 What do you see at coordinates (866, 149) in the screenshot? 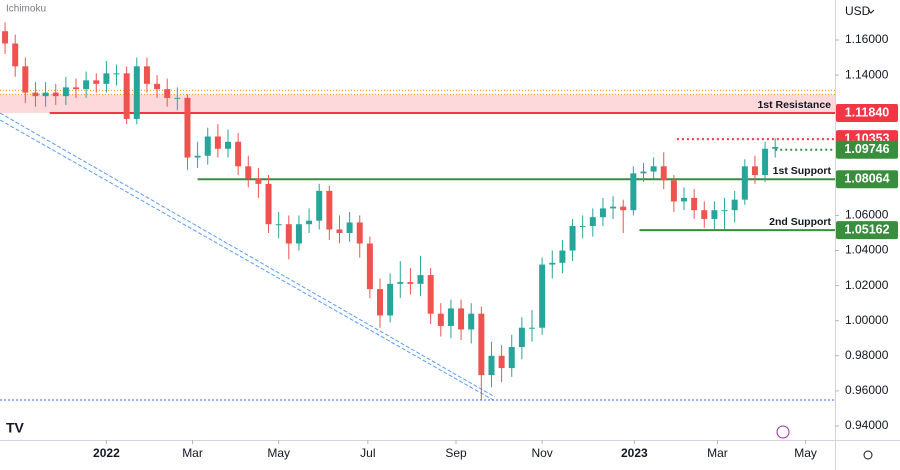
I see `price-badge-label: 1.09746` at bounding box center [866, 149].